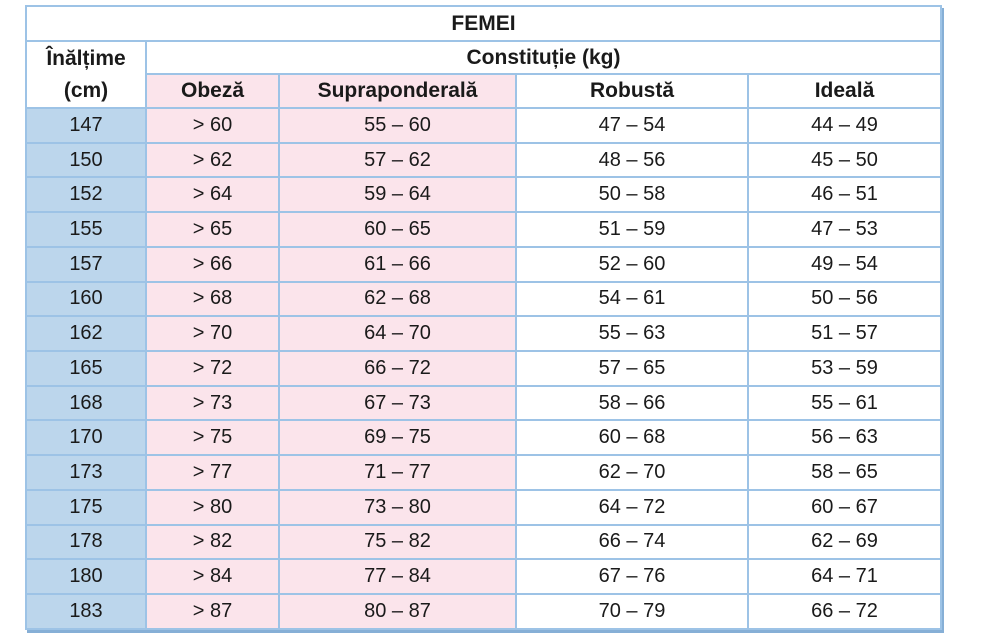  I want to click on height-cell: 183, so click(86, 611).